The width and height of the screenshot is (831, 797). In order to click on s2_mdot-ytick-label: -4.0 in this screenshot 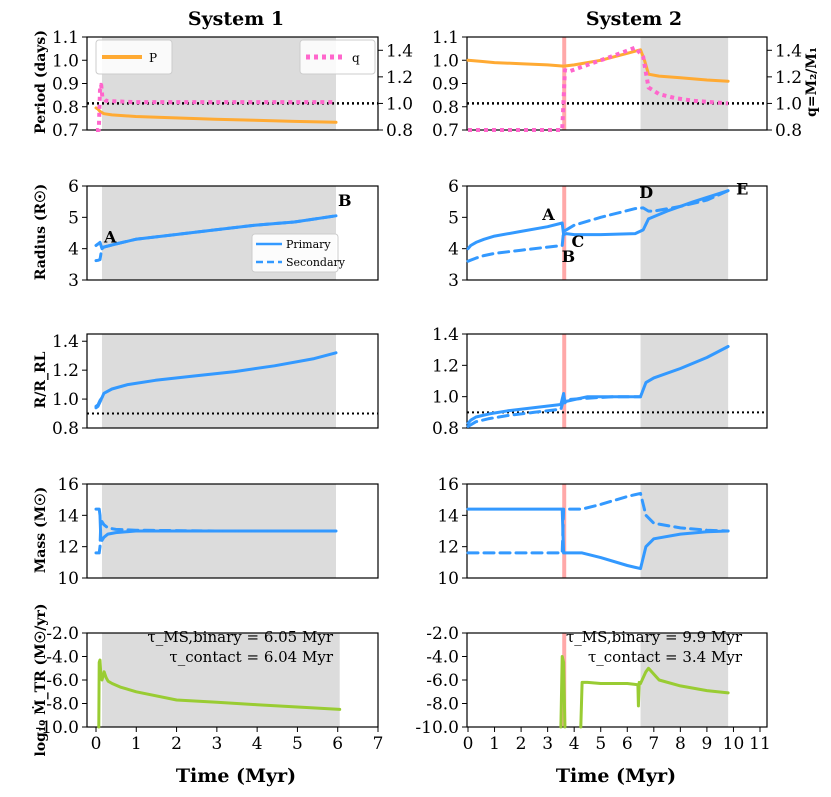, I will do `click(442, 658)`.